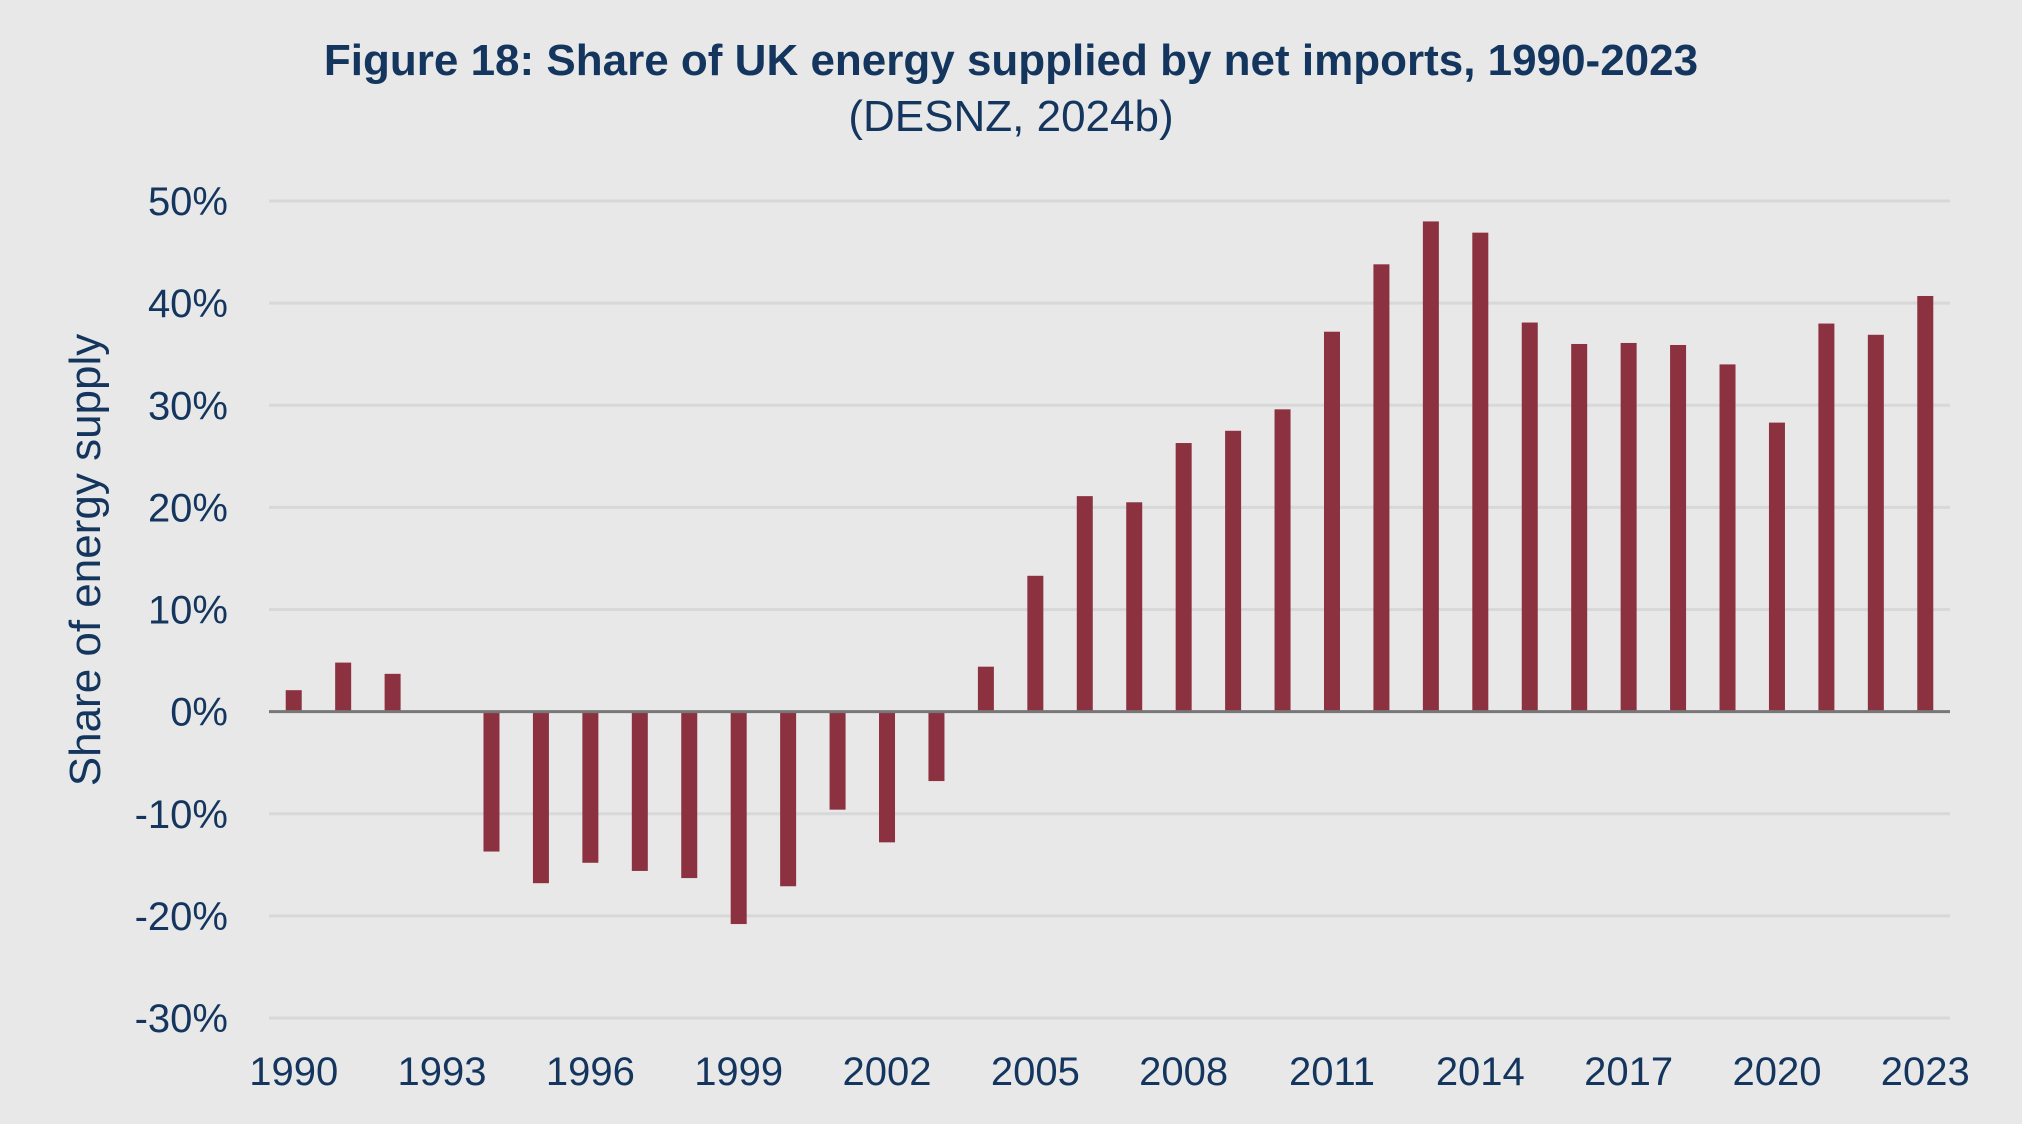 Image resolution: width=2022 pixels, height=1124 pixels. What do you see at coordinates (1925, 503) in the screenshot?
I see `bar-2023` at bounding box center [1925, 503].